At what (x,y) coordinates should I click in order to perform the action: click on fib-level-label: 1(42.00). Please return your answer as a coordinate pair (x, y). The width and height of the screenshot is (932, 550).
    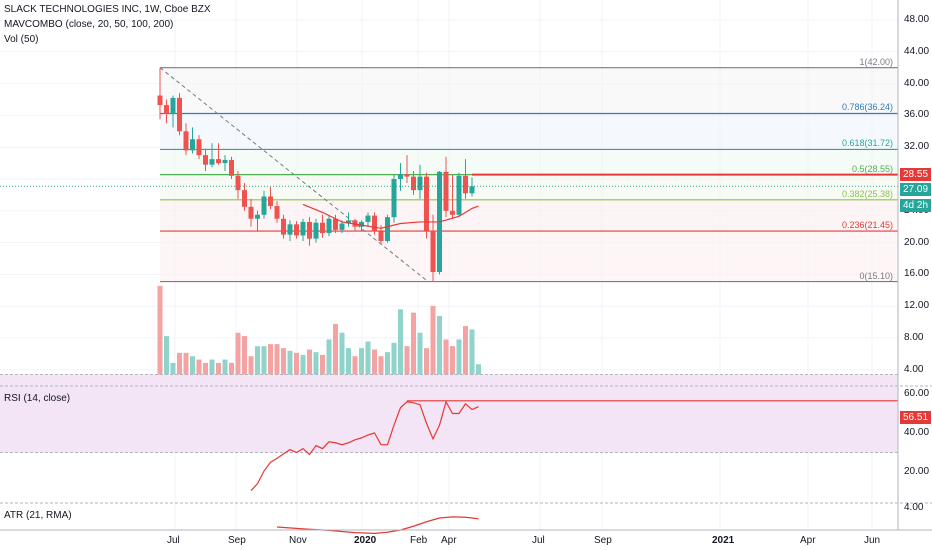
    Looking at the image, I should click on (876, 61).